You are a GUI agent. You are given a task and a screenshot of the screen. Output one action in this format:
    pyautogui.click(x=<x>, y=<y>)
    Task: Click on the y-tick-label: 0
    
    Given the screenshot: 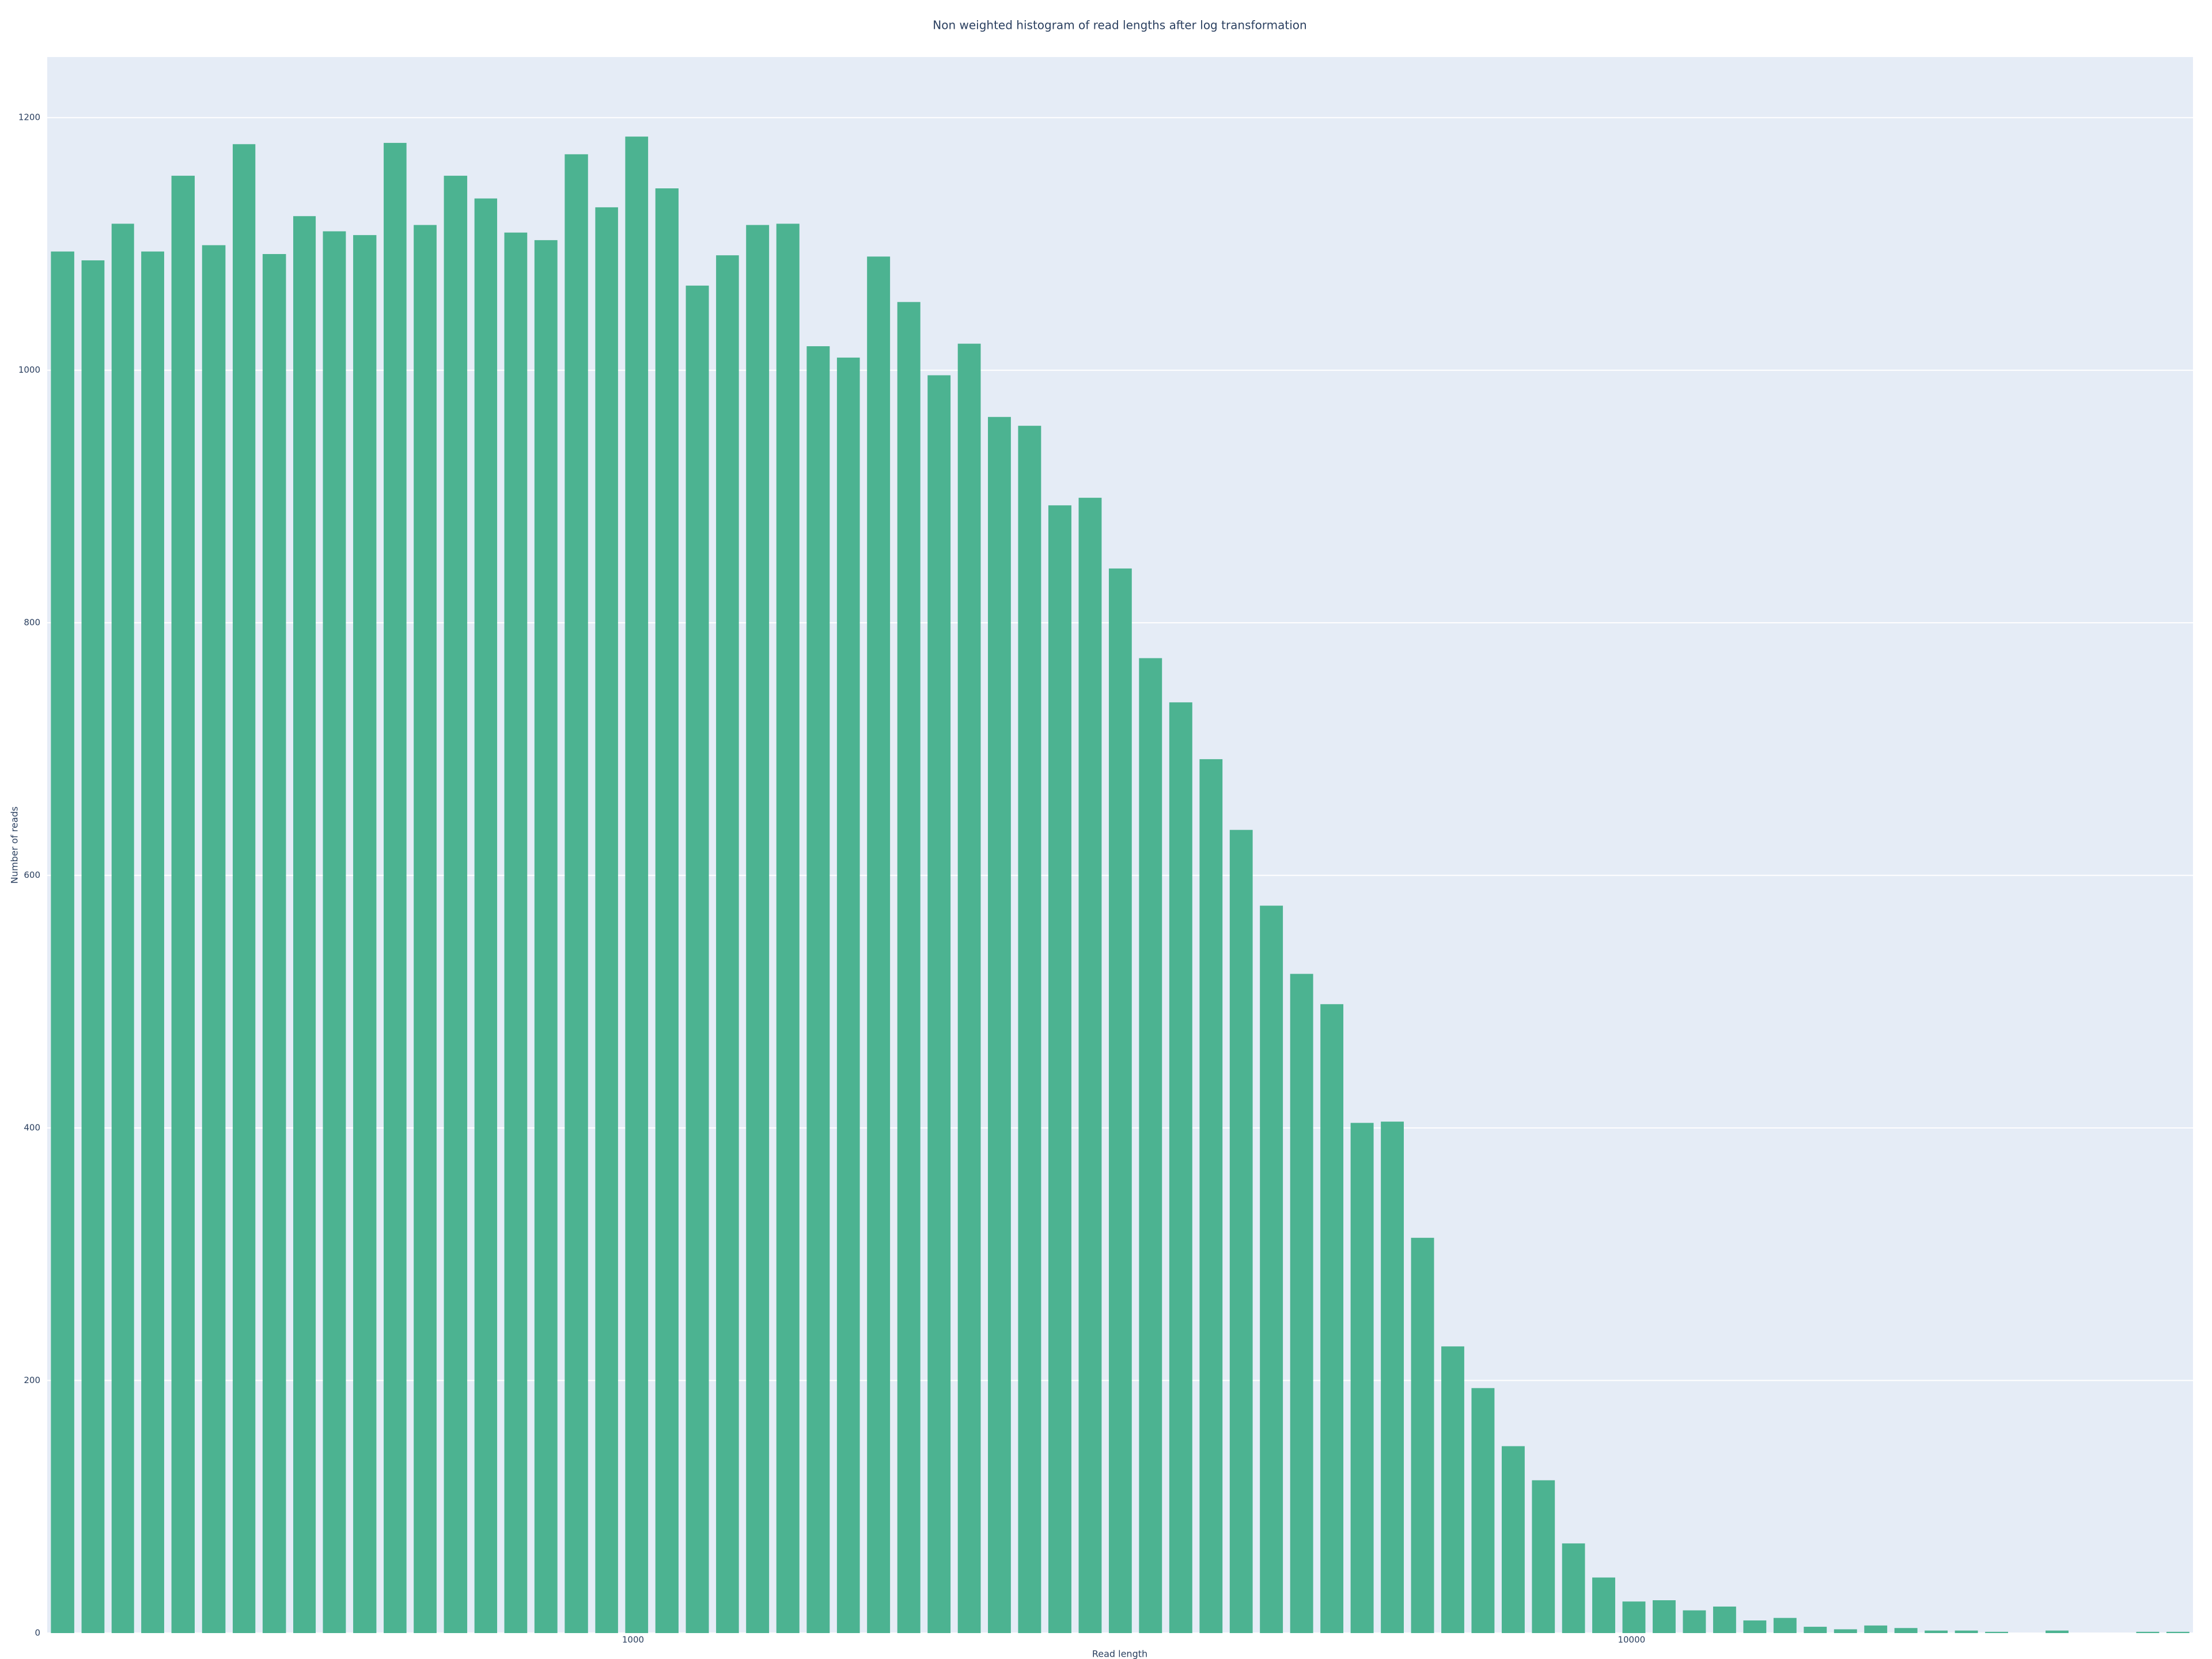 What is the action you would take?
    pyautogui.click(x=37, y=1633)
    